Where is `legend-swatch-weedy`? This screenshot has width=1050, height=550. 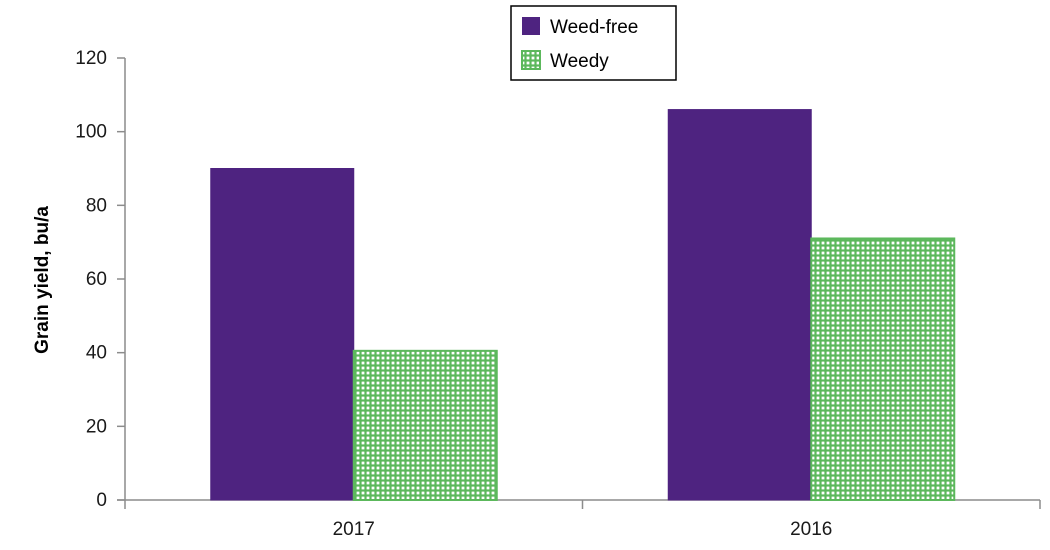
legend-swatch-weedy is located at coordinates (531, 60).